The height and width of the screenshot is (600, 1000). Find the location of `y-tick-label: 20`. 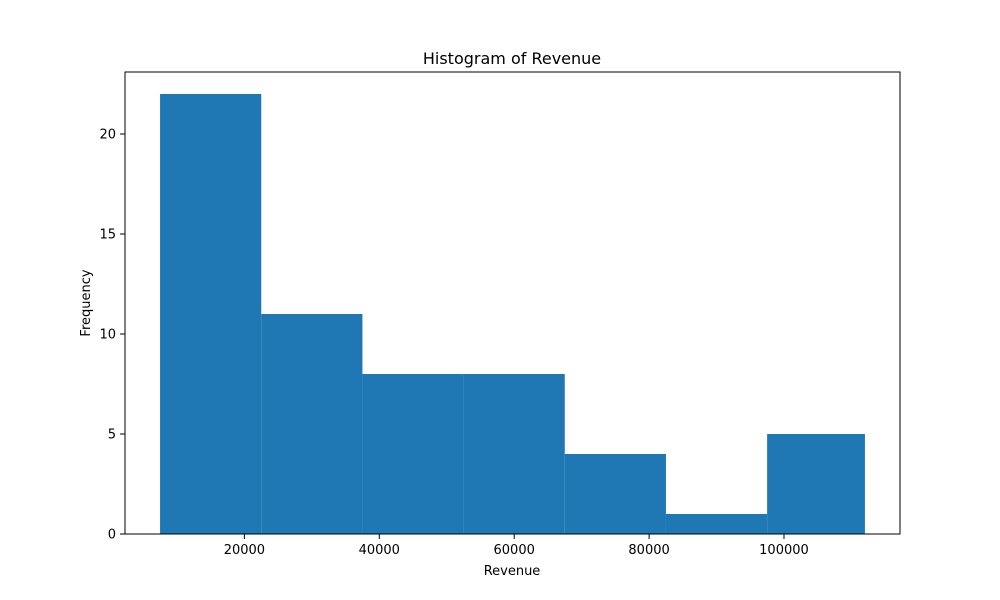

y-tick-label: 20 is located at coordinates (107, 135).